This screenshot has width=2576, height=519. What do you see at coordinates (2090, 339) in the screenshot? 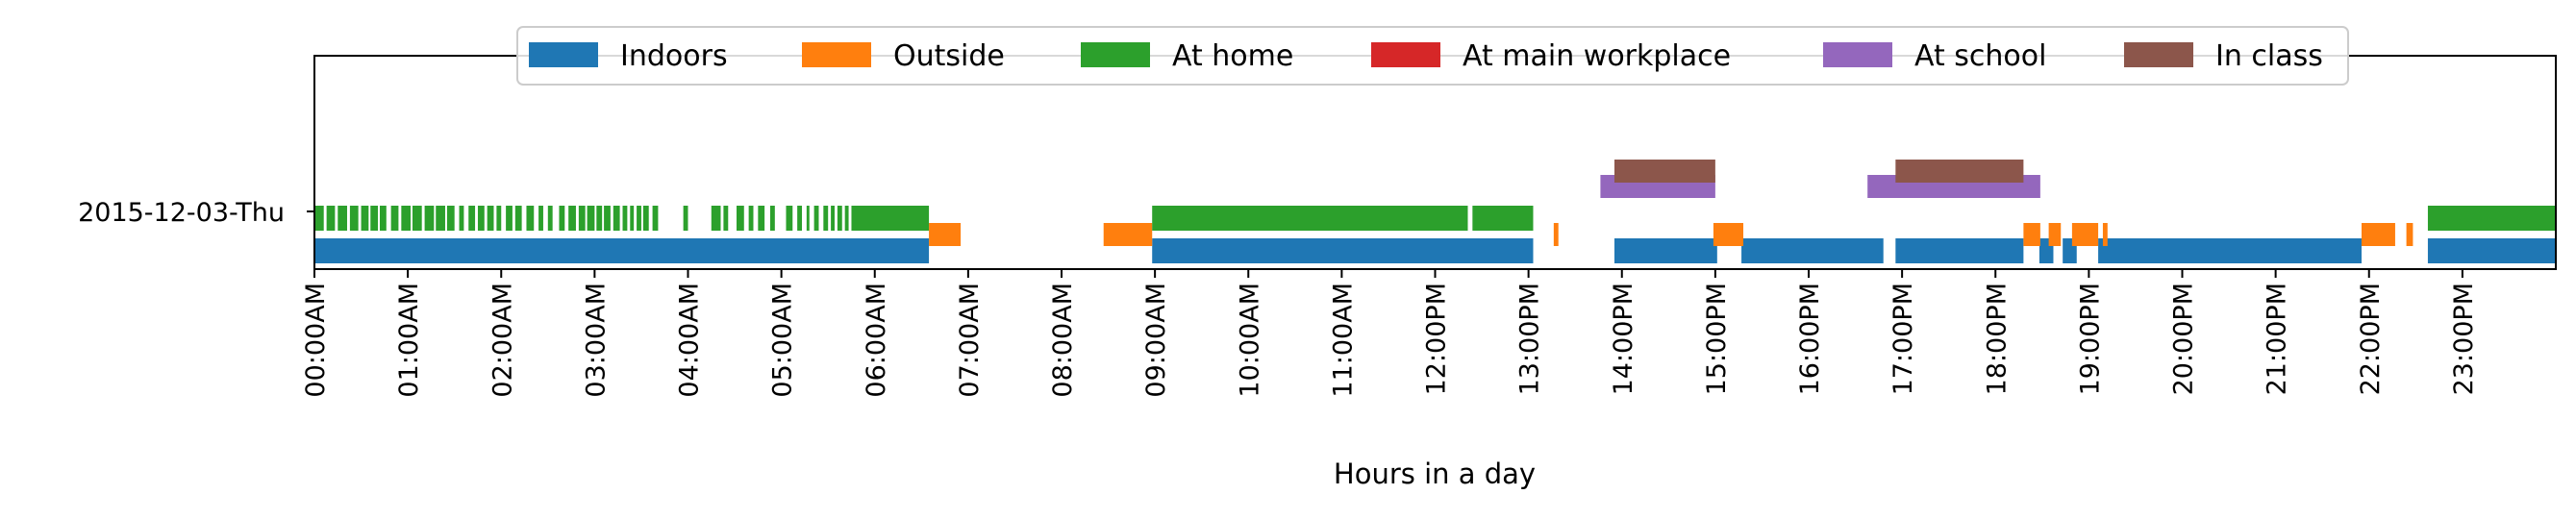
I see `x-tick-label: 19:00PM` at bounding box center [2090, 339].